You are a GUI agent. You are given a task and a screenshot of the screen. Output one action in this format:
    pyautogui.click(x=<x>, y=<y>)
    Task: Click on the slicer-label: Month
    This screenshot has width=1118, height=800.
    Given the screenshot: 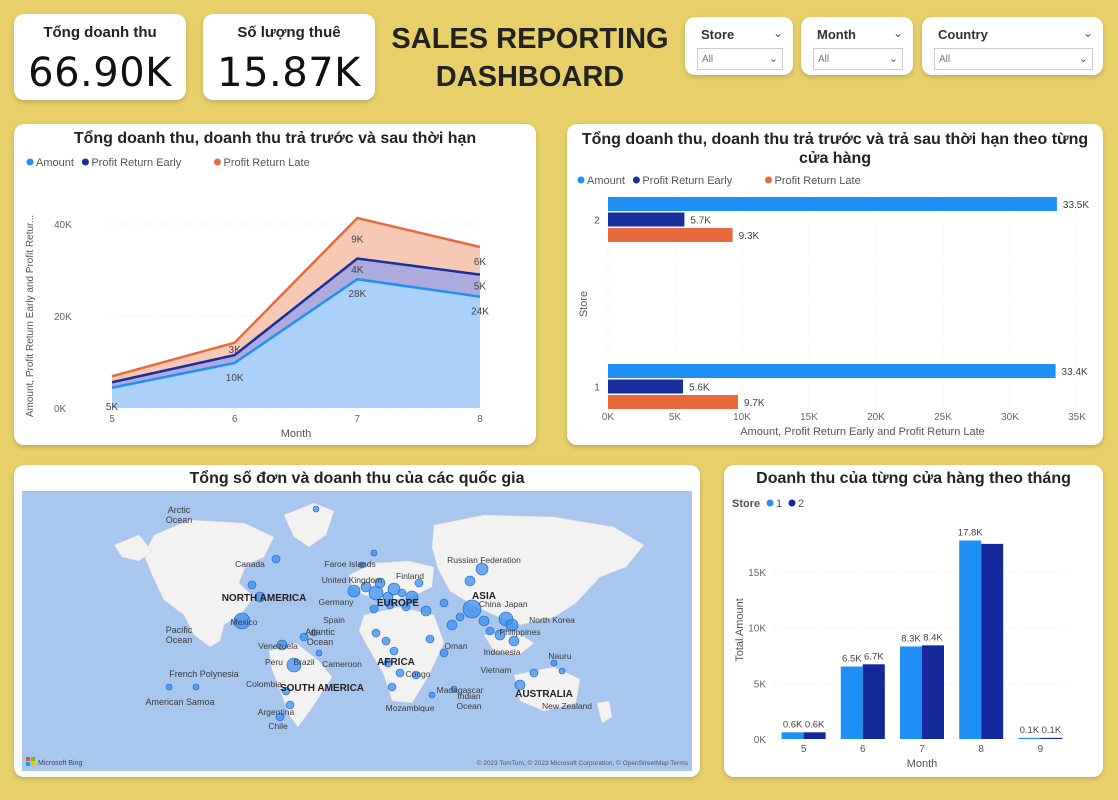 What is the action you would take?
    pyautogui.click(x=836, y=34)
    